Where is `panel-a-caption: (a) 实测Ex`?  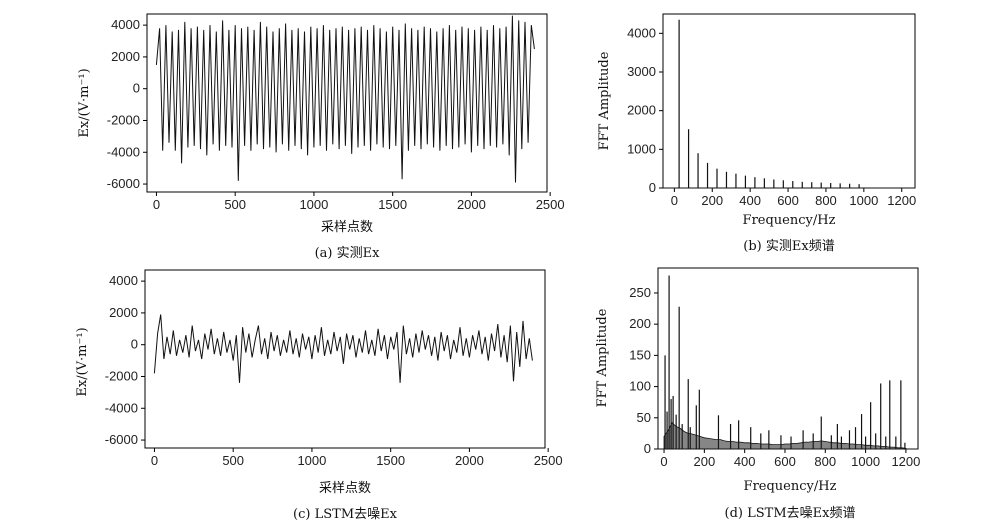 panel-a-caption: (a) 实测Ex is located at coordinates (348, 253).